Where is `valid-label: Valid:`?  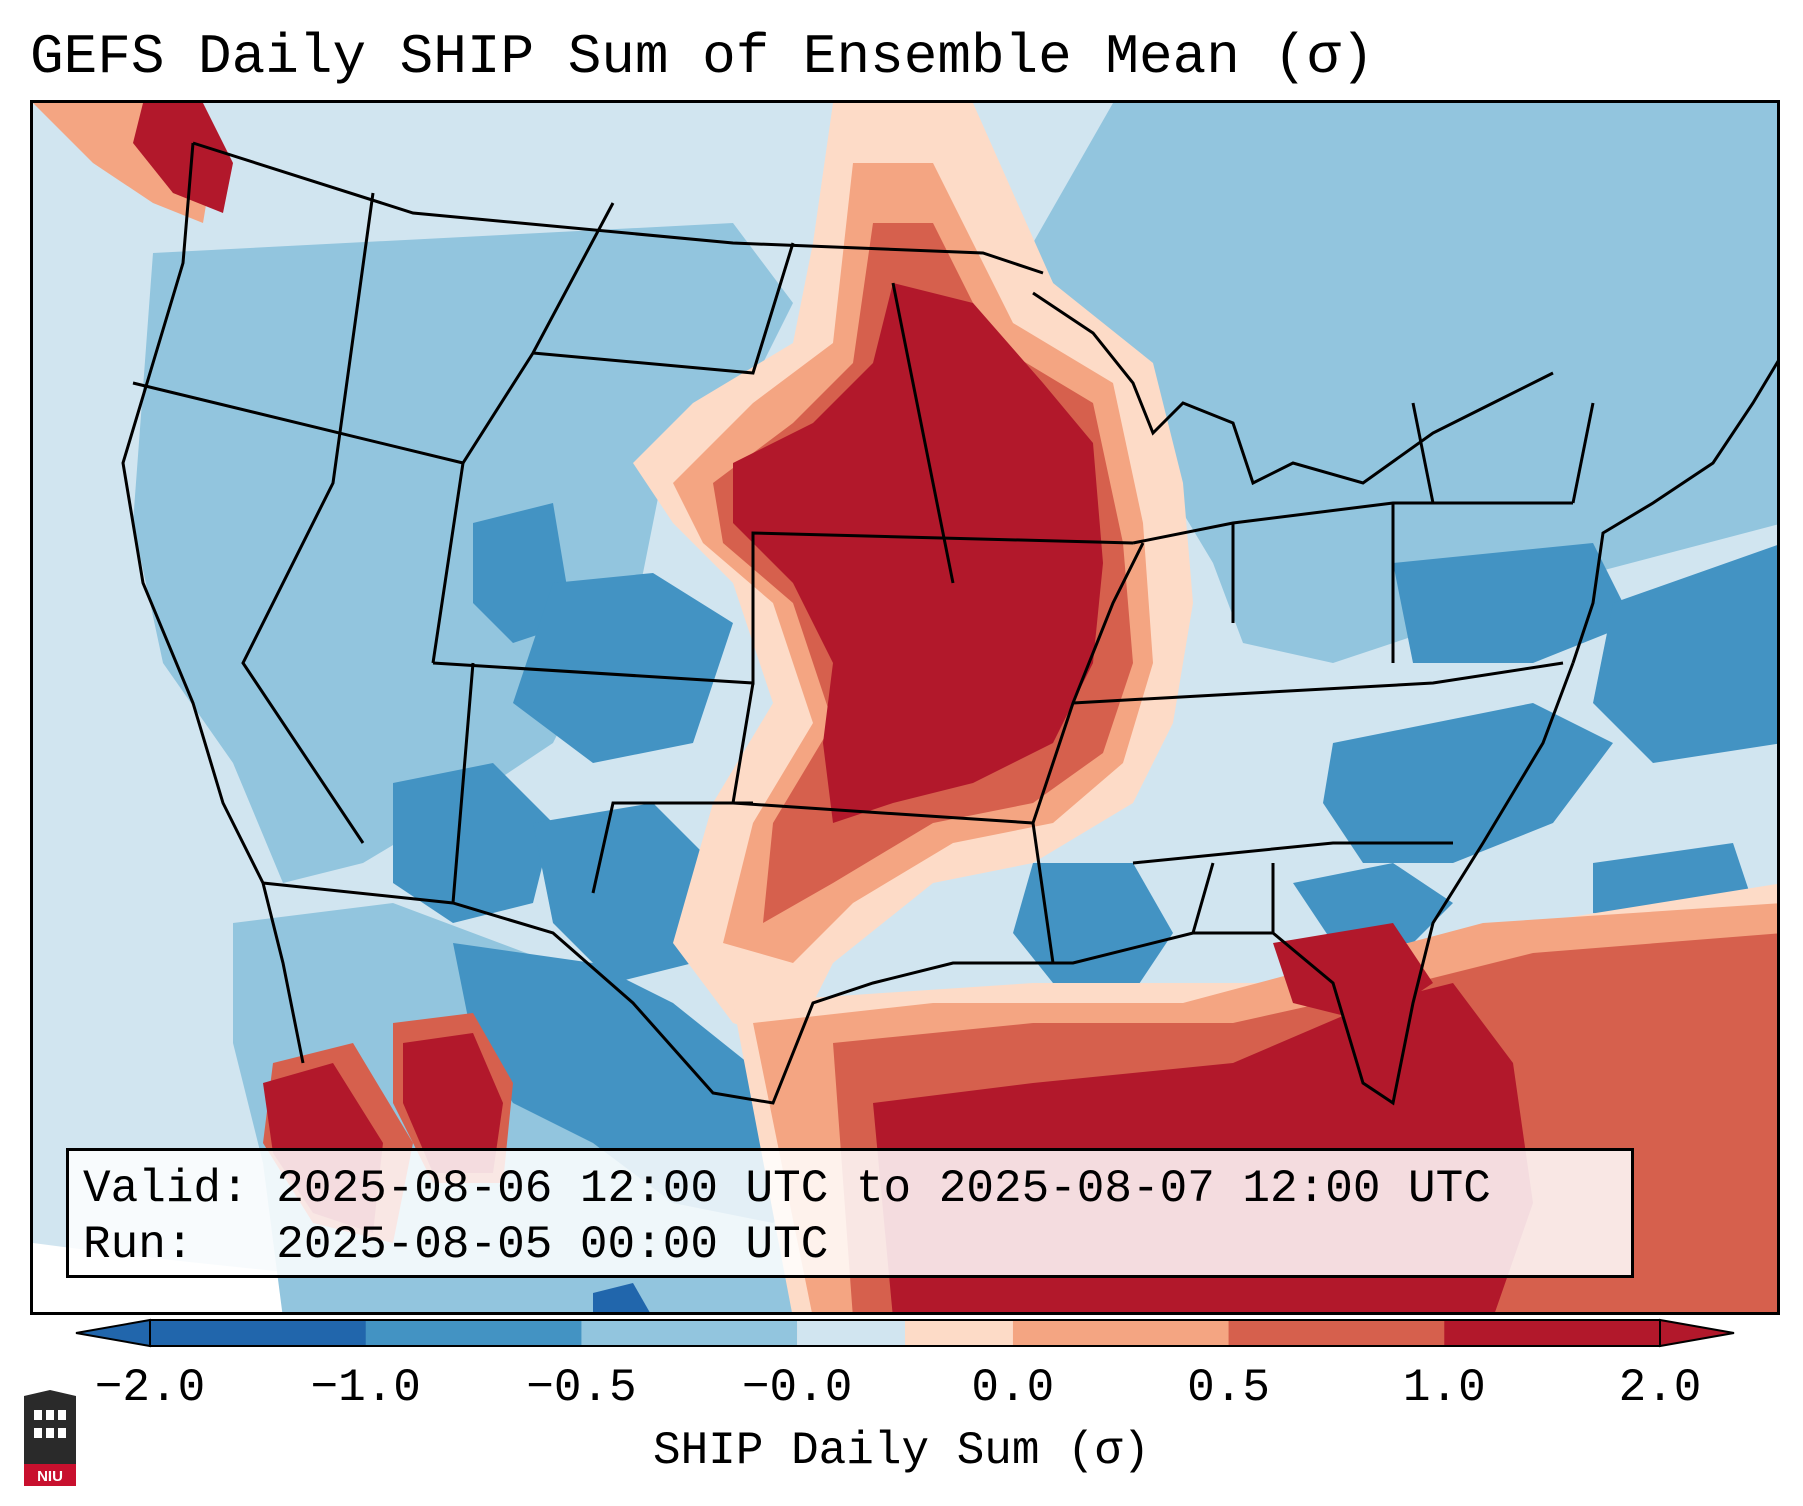 valid-label: Valid: is located at coordinates (166, 1189).